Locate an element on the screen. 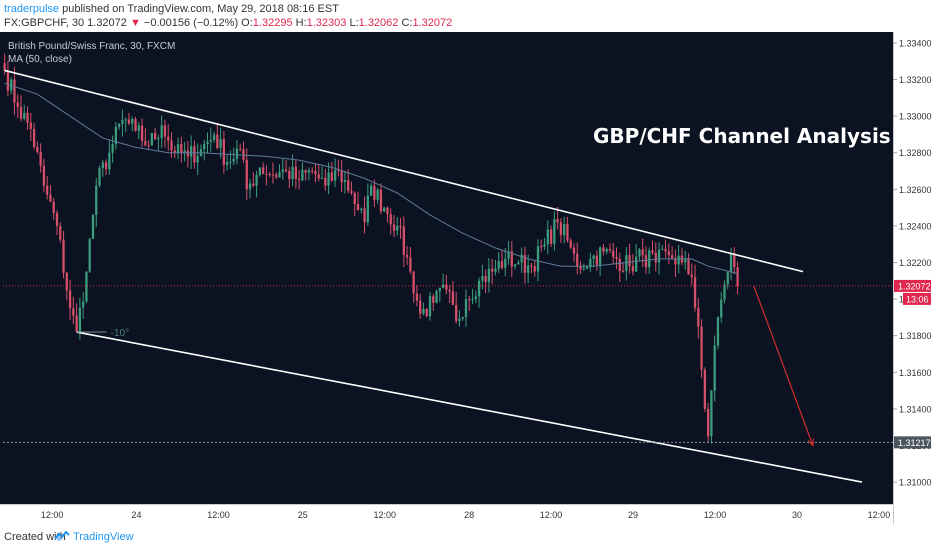  x-tick-label: 12:00 is located at coordinates (52, 515).